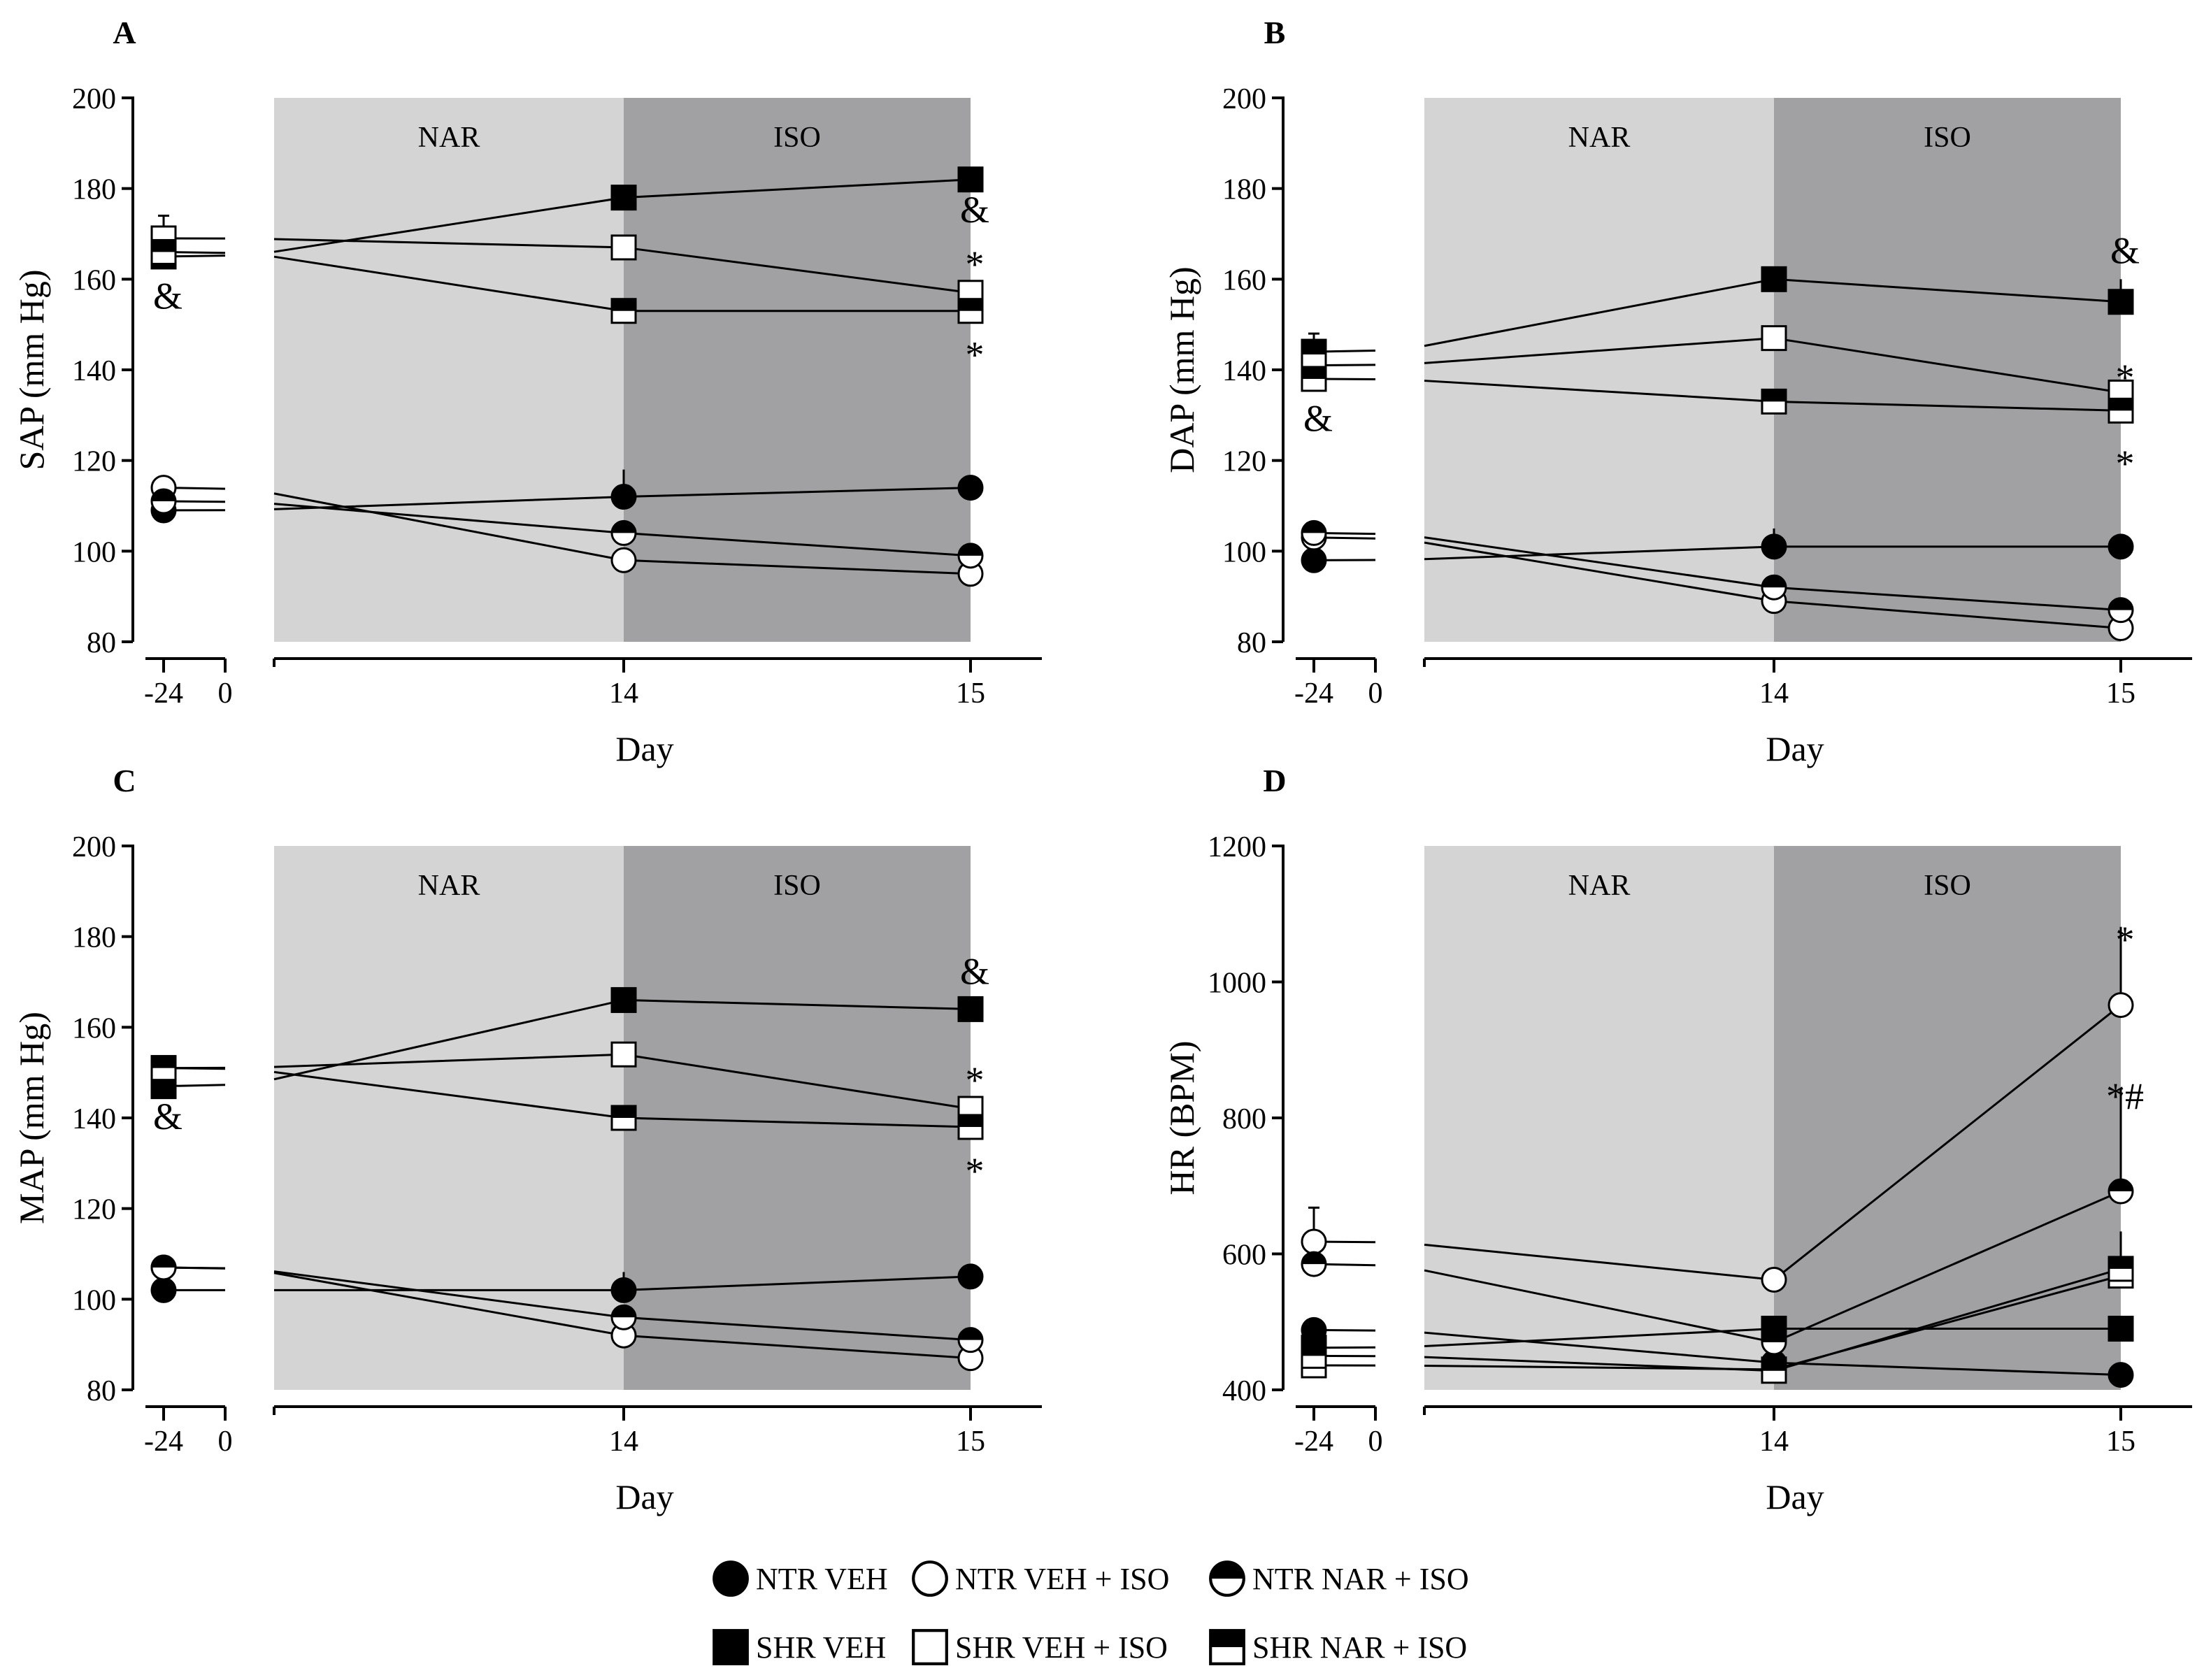 This screenshot has height=1680, width=2211. I want to click on significance-mark: *#, so click(2125, 1096).